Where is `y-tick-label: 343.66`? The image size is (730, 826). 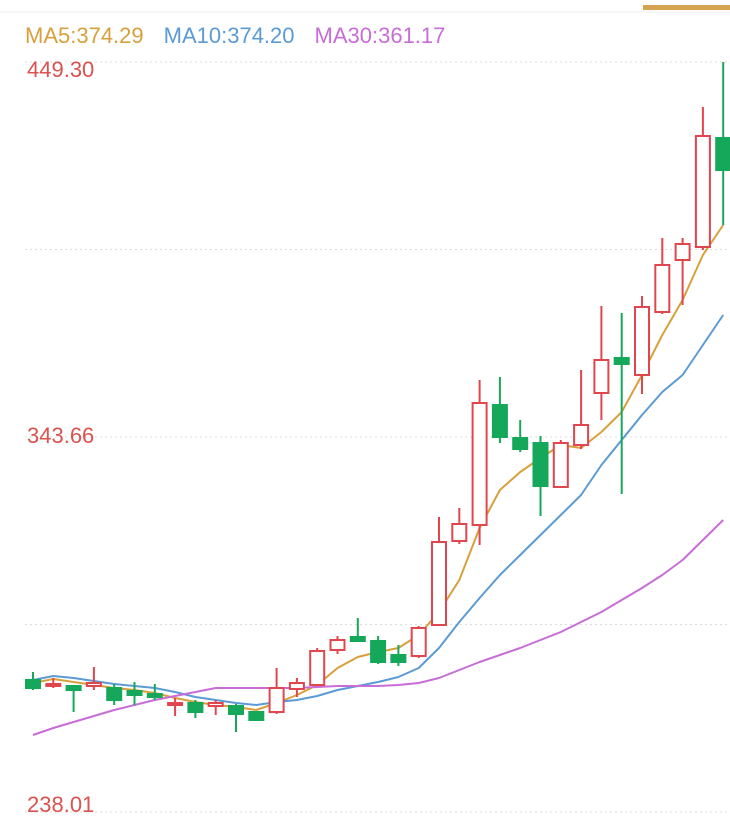 y-tick-label: 343.66 is located at coordinates (60, 435).